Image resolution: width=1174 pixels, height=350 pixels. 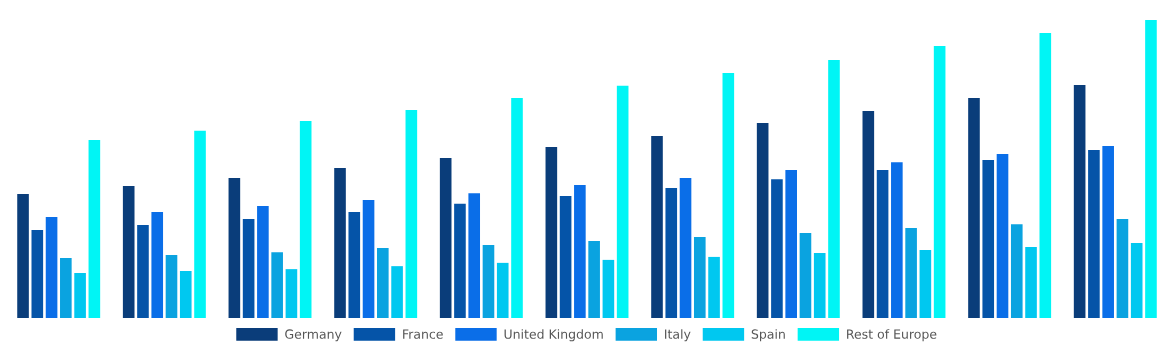 What do you see at coordinates (768, 335) in the screenshot?
I see `legend-label: Spain` at bounding box center [768, 335].